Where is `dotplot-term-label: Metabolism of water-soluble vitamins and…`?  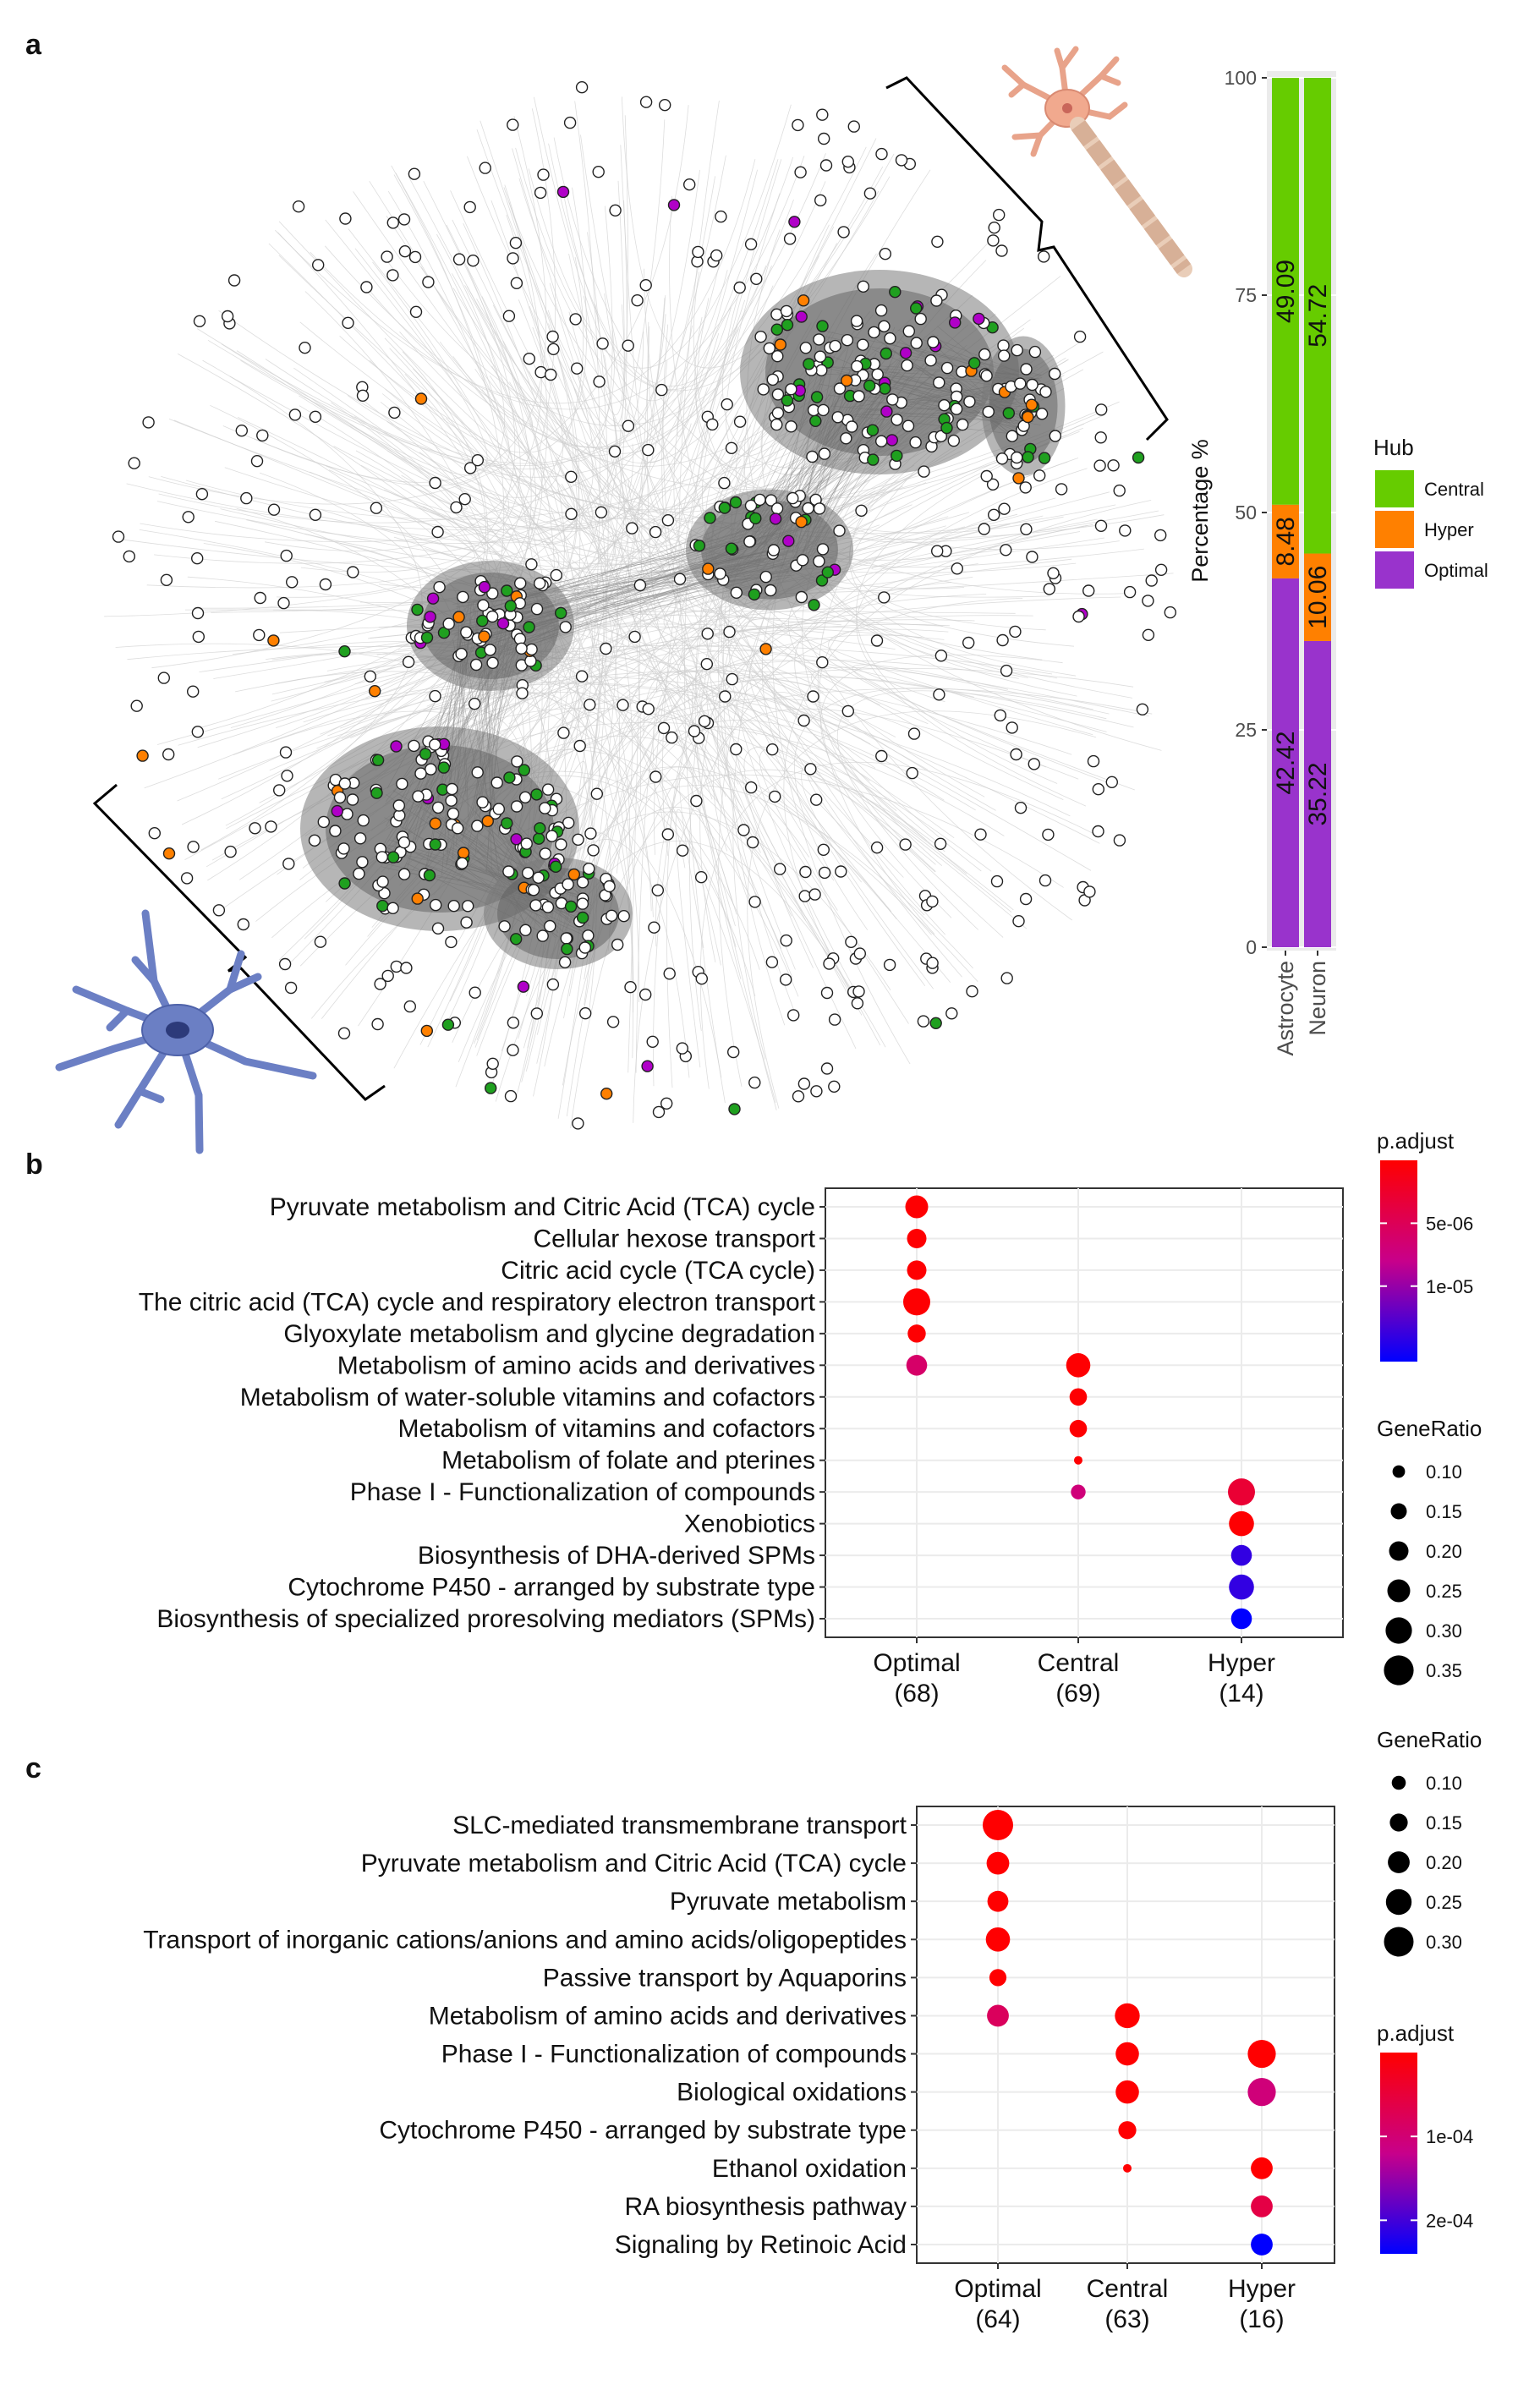 dotplot-term-label: Metabolism of water-soluble vitamins and… is located at coordinates (527, 1398).